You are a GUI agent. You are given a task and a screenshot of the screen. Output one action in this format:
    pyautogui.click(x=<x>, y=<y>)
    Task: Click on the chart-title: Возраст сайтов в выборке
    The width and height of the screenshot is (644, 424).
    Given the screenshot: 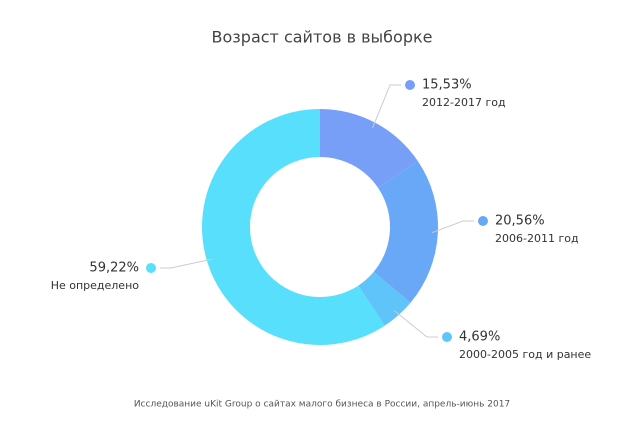 What is the action you would take?
    pyautogui.click(x=322, y=37)
    